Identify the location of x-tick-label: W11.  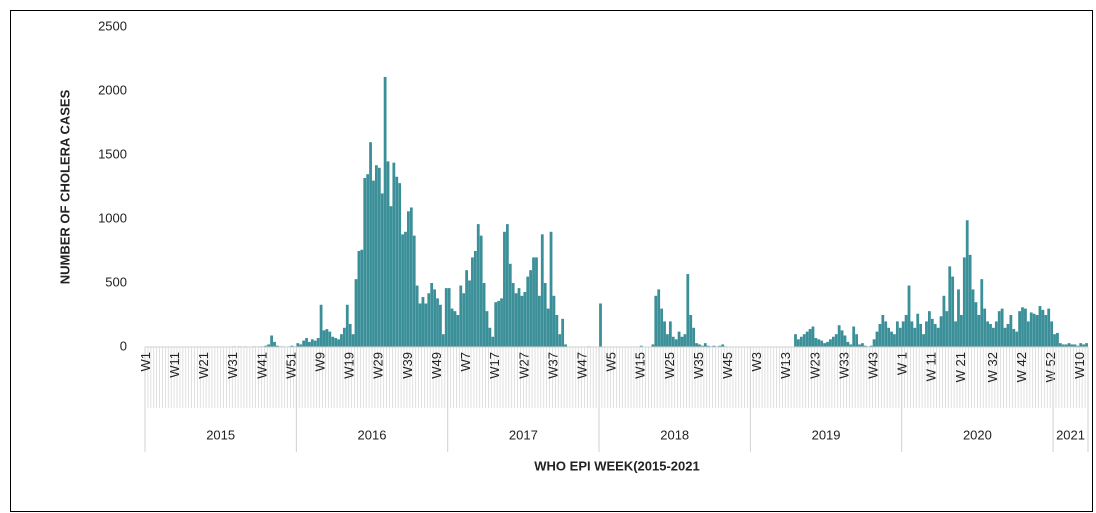
(174, 365).